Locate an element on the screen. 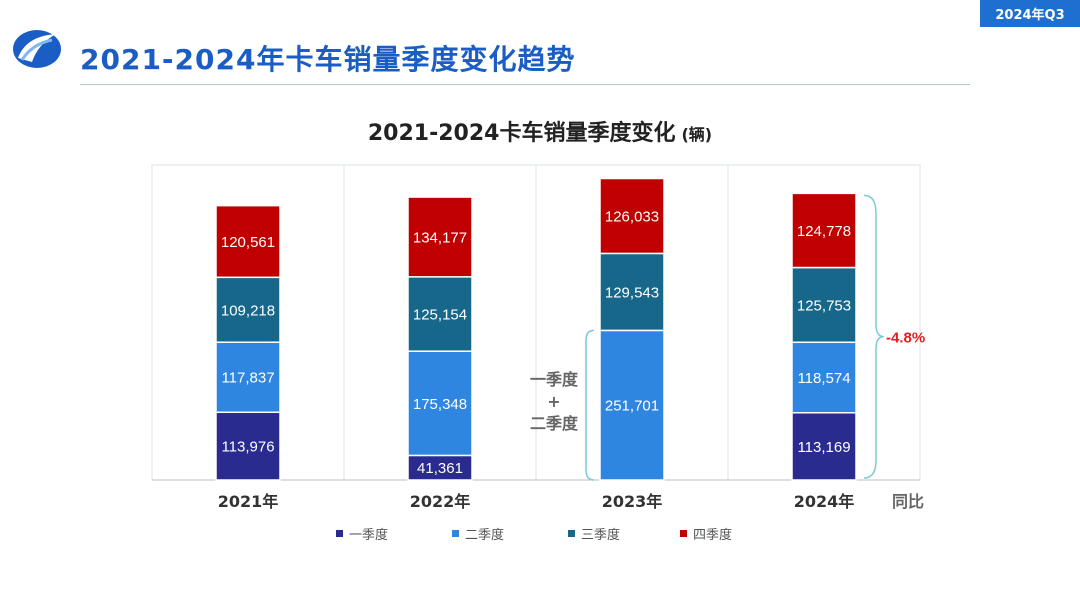 The height and width of the screenshot is (607, 1080). page-title: 2021-2024年卡车销量季度变化趋势 is located at coordinates (328, 59).